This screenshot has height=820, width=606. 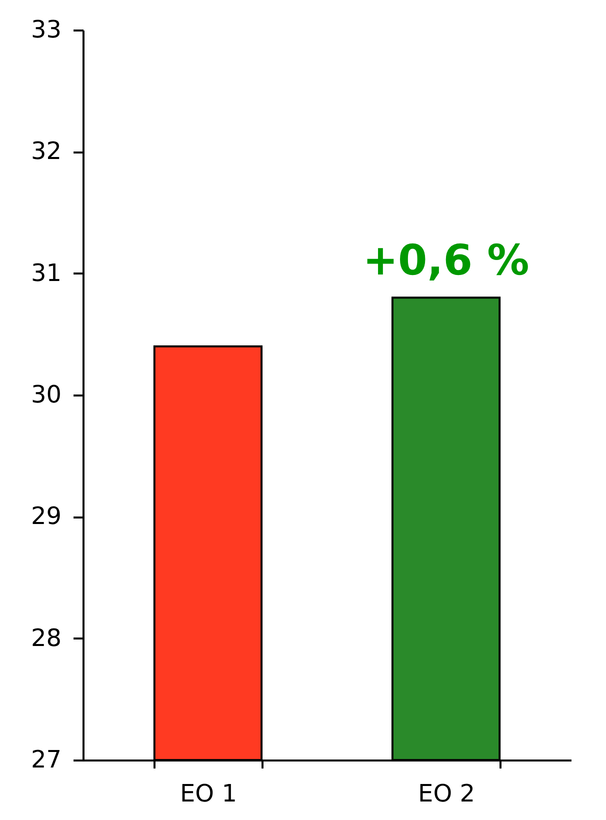 What do you see at coordinates (46, 151) in the screenshot?
I see `y-tick-label: 32` at bounding box center [46, 151].